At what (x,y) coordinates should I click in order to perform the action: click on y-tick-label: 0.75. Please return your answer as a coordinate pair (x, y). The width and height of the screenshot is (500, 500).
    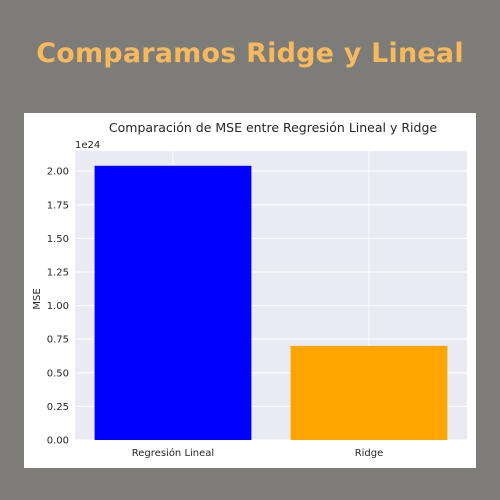
    Looking at the image, I should click on (58, 340).